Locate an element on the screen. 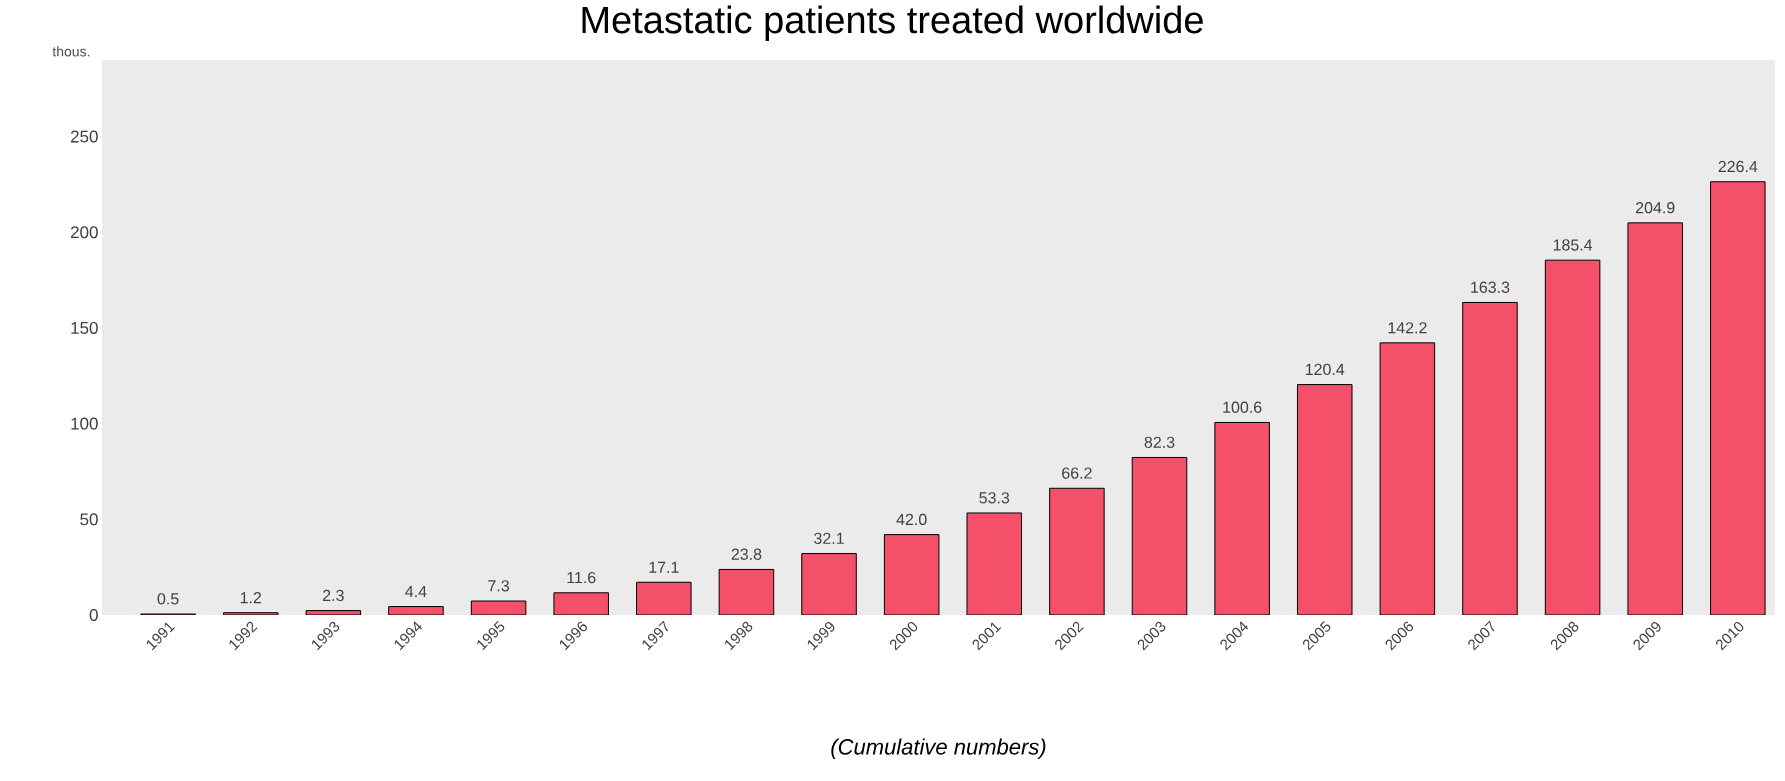 This screenshot has height=781, width=1785. y-tick-label: 200 is located at coordinates (84, 232).